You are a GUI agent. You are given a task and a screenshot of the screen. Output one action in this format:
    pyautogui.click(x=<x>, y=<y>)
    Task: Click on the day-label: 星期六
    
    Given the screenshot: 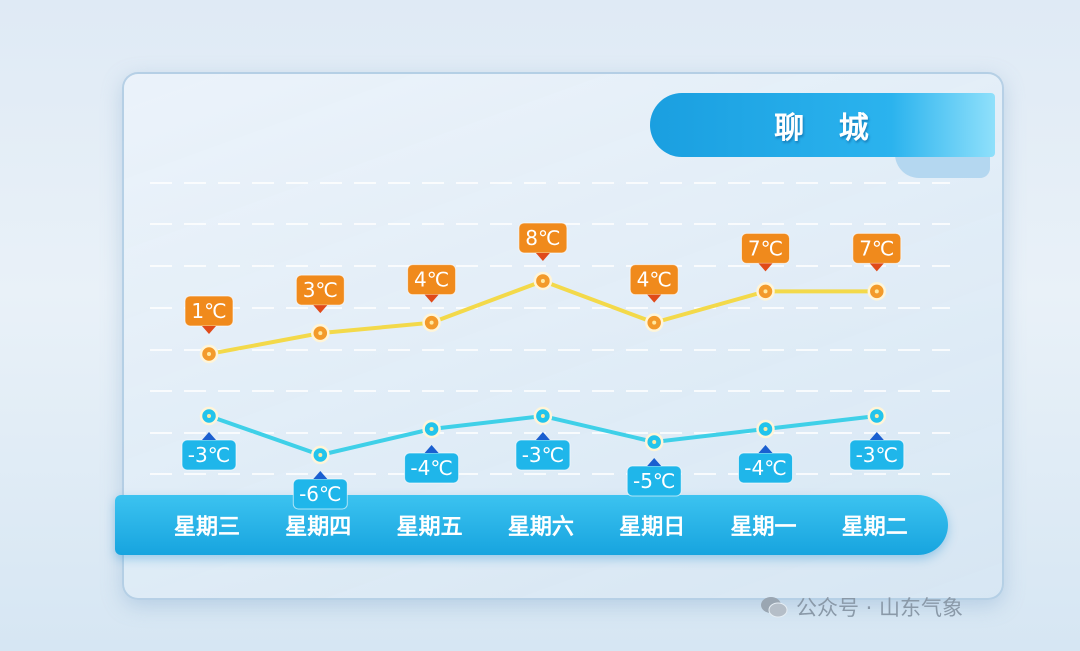 What is the action you would take?
    pyautogui.click(x=541, y=527)
    